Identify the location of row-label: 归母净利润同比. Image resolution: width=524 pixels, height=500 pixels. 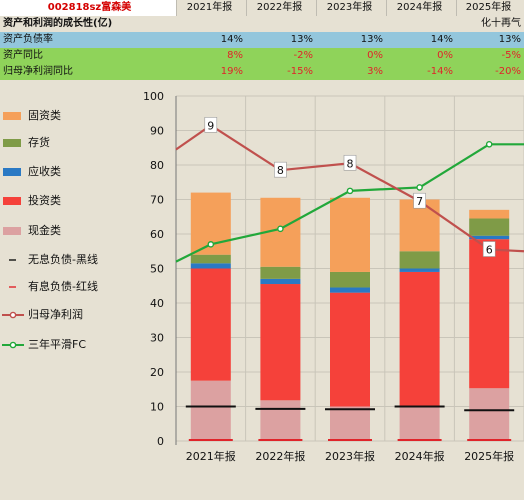
(38, 71).